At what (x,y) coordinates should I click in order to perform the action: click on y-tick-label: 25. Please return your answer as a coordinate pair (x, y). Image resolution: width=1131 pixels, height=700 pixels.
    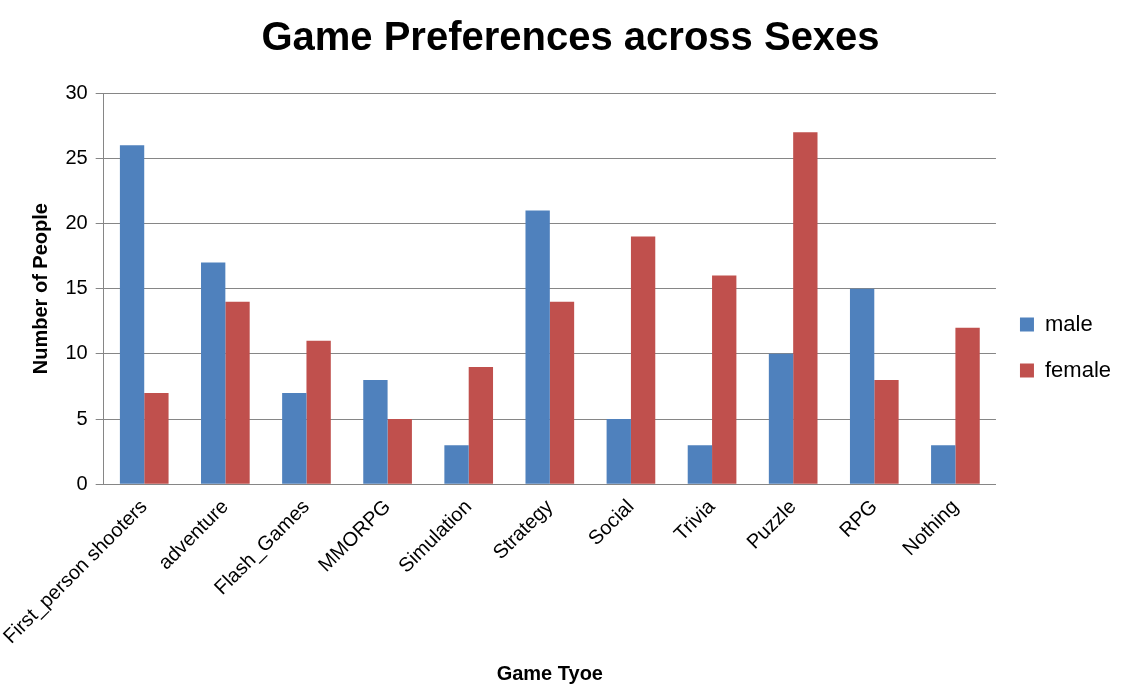
    Looking at the image, I should click on (76, 156).